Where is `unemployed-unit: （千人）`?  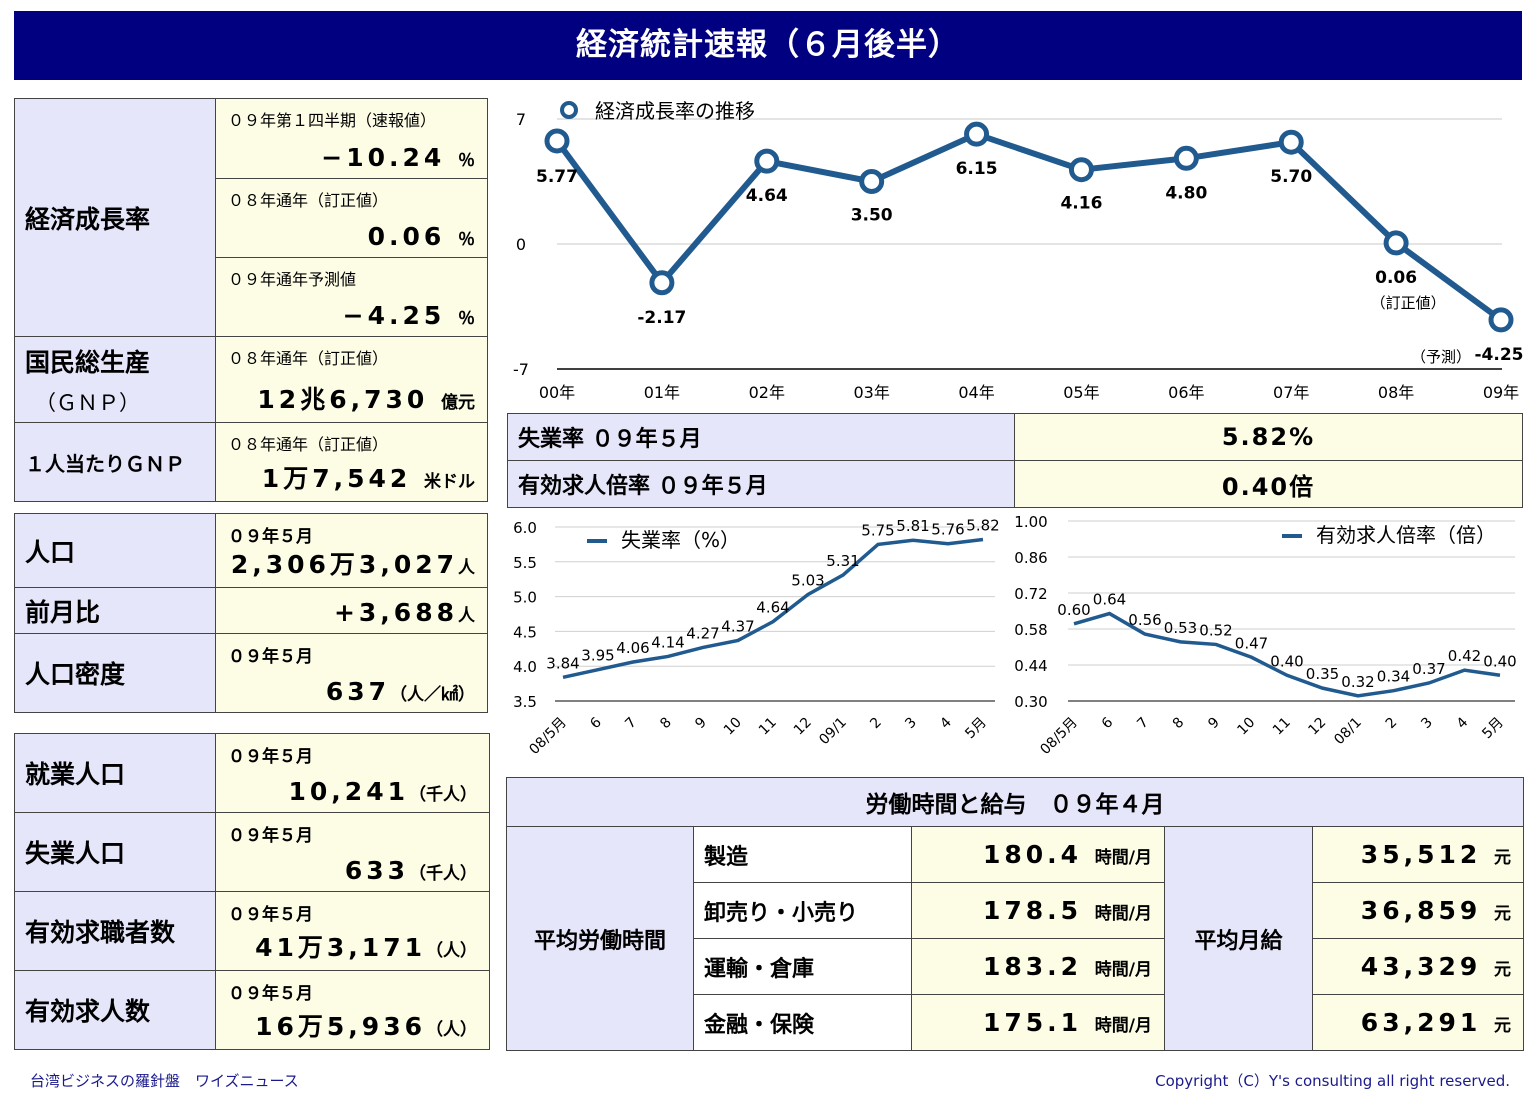 unemployed-unit: （千人） is located at coordinates (443, 874).